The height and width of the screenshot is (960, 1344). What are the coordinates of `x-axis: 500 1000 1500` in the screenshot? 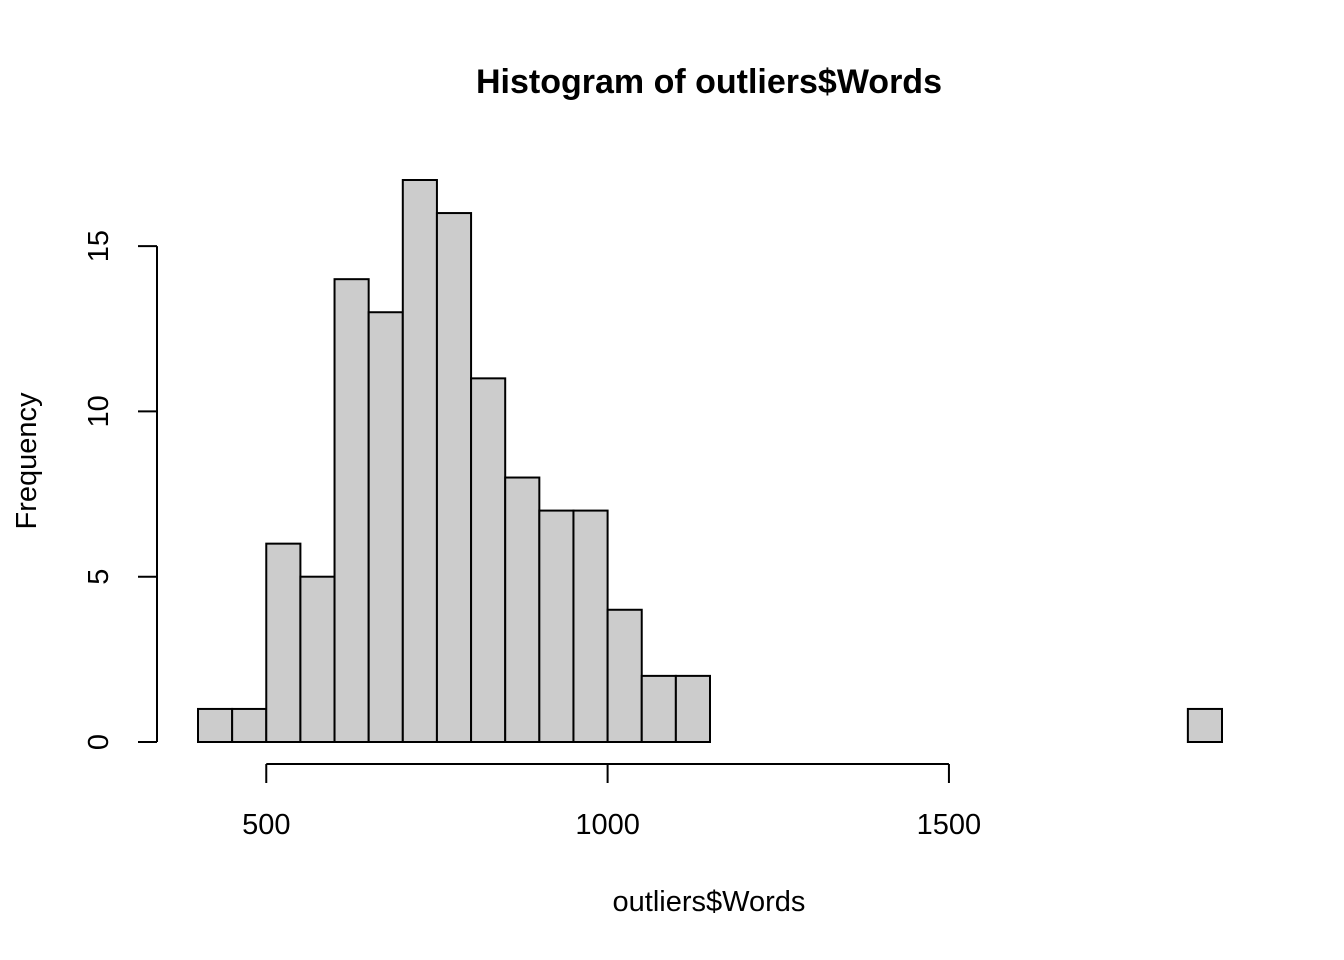 It's located at (612, 802).